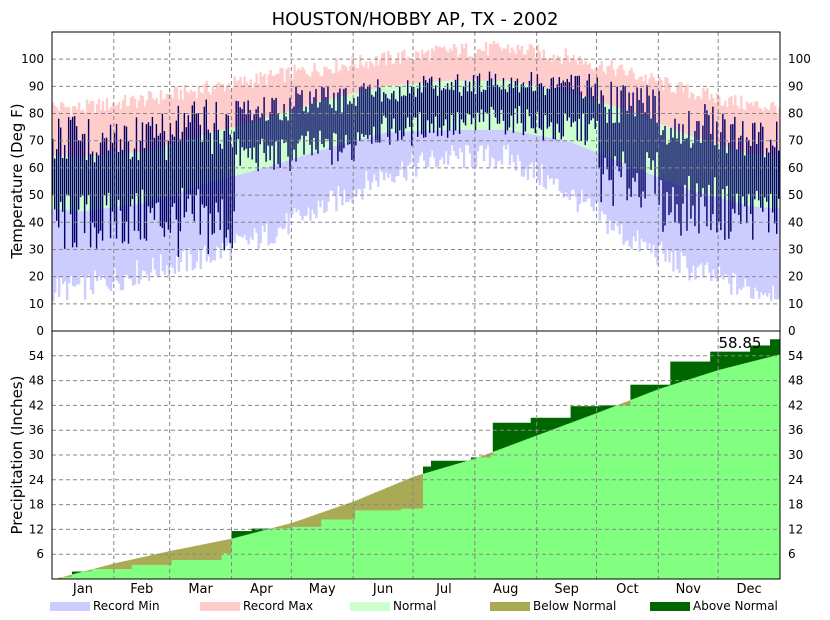 The height and width of the screenshot is (620, 830). What do you see at coordinates (795, 455) in the screenshot?
I see `precipitation-tick-label-right: 30` at bounding box center [795, 455].